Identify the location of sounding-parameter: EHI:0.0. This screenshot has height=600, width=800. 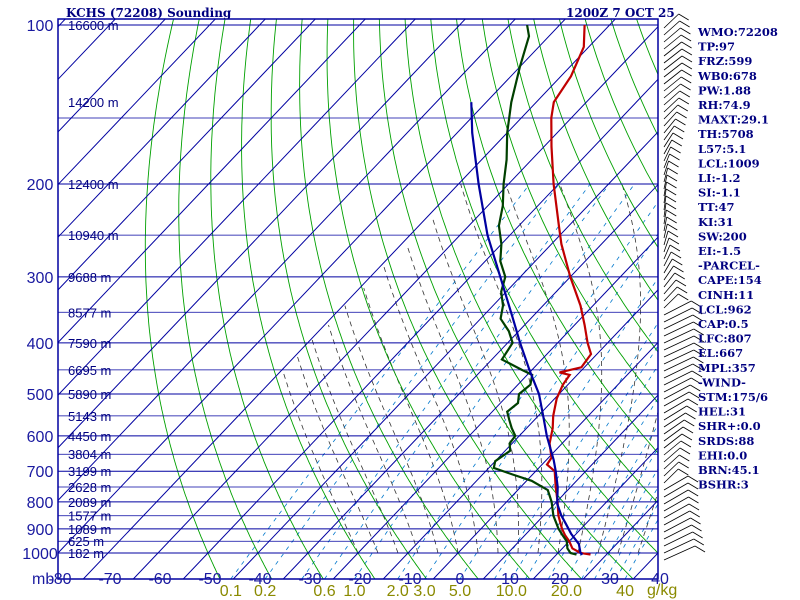
(722, 455).